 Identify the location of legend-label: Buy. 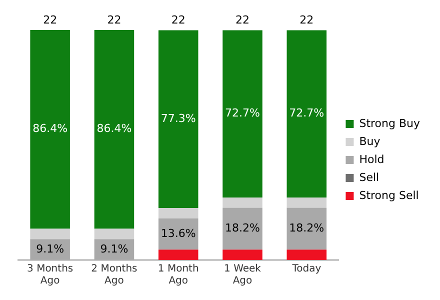
(370, 141).